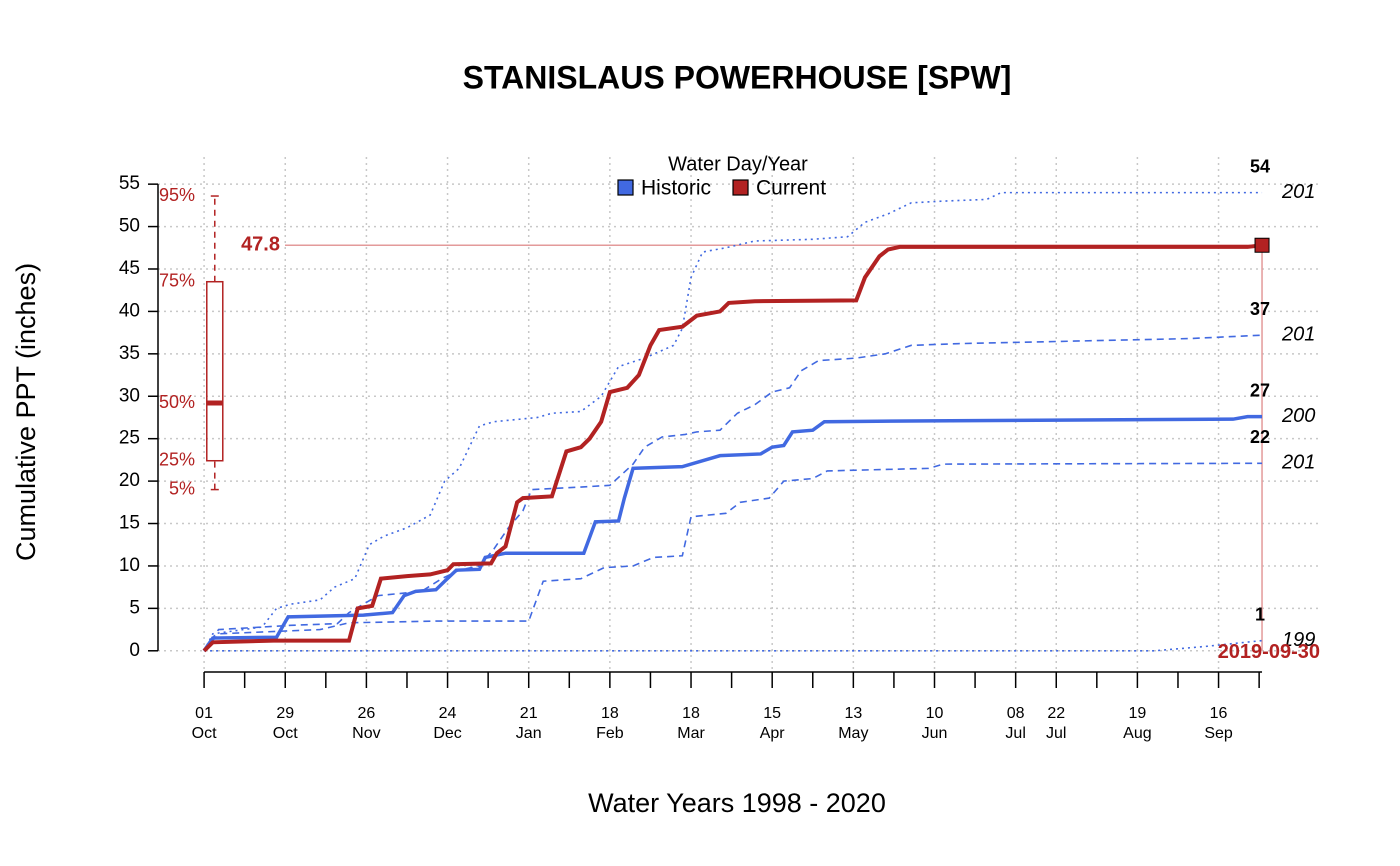 This screenshot has height=866, width=1400. Describe the element at coordinates (129, 310) in the screenshot. I see `y-tick-label: 40` at that location.